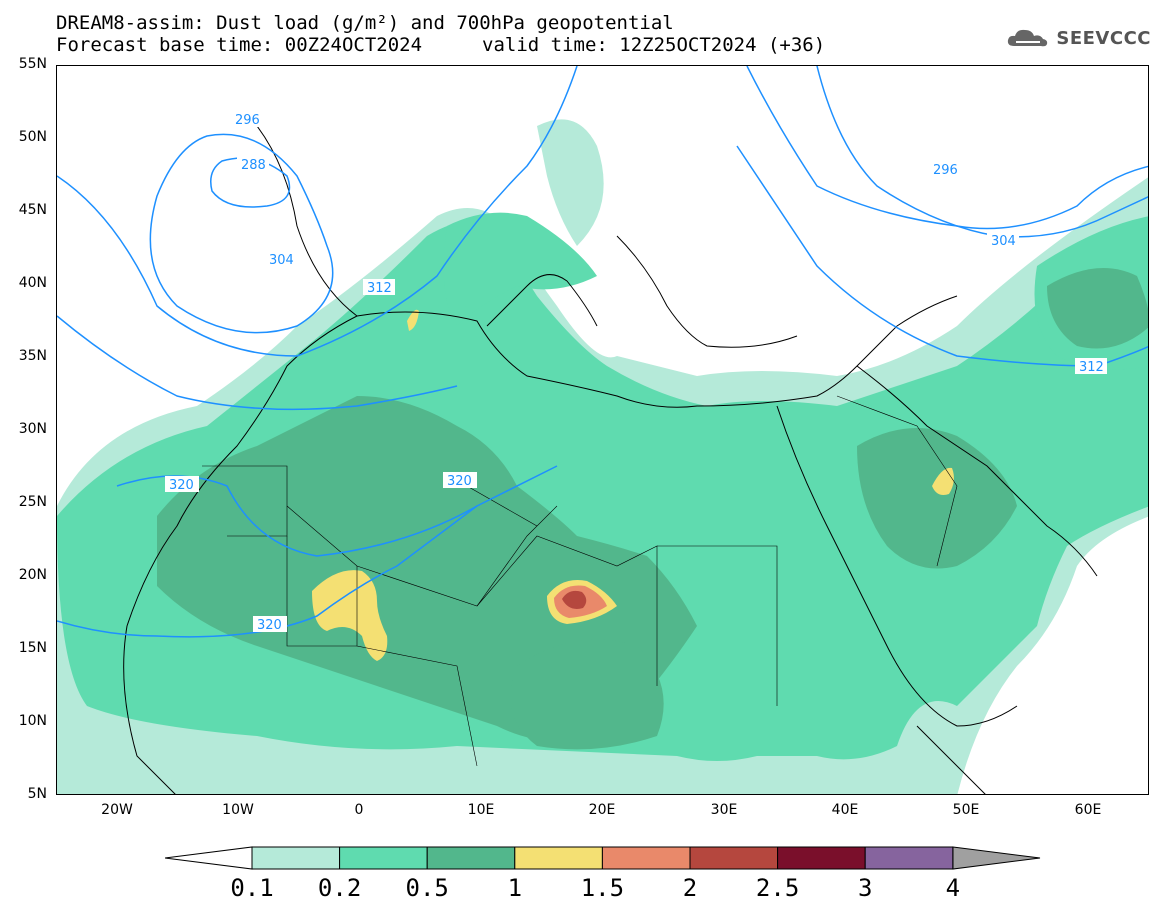  What do you see at coordinates (654, 45) in the screenshot?
I see `valid-time: valid time: 12Z25OCT2024 (+36)` at bounding box center [654, 45].